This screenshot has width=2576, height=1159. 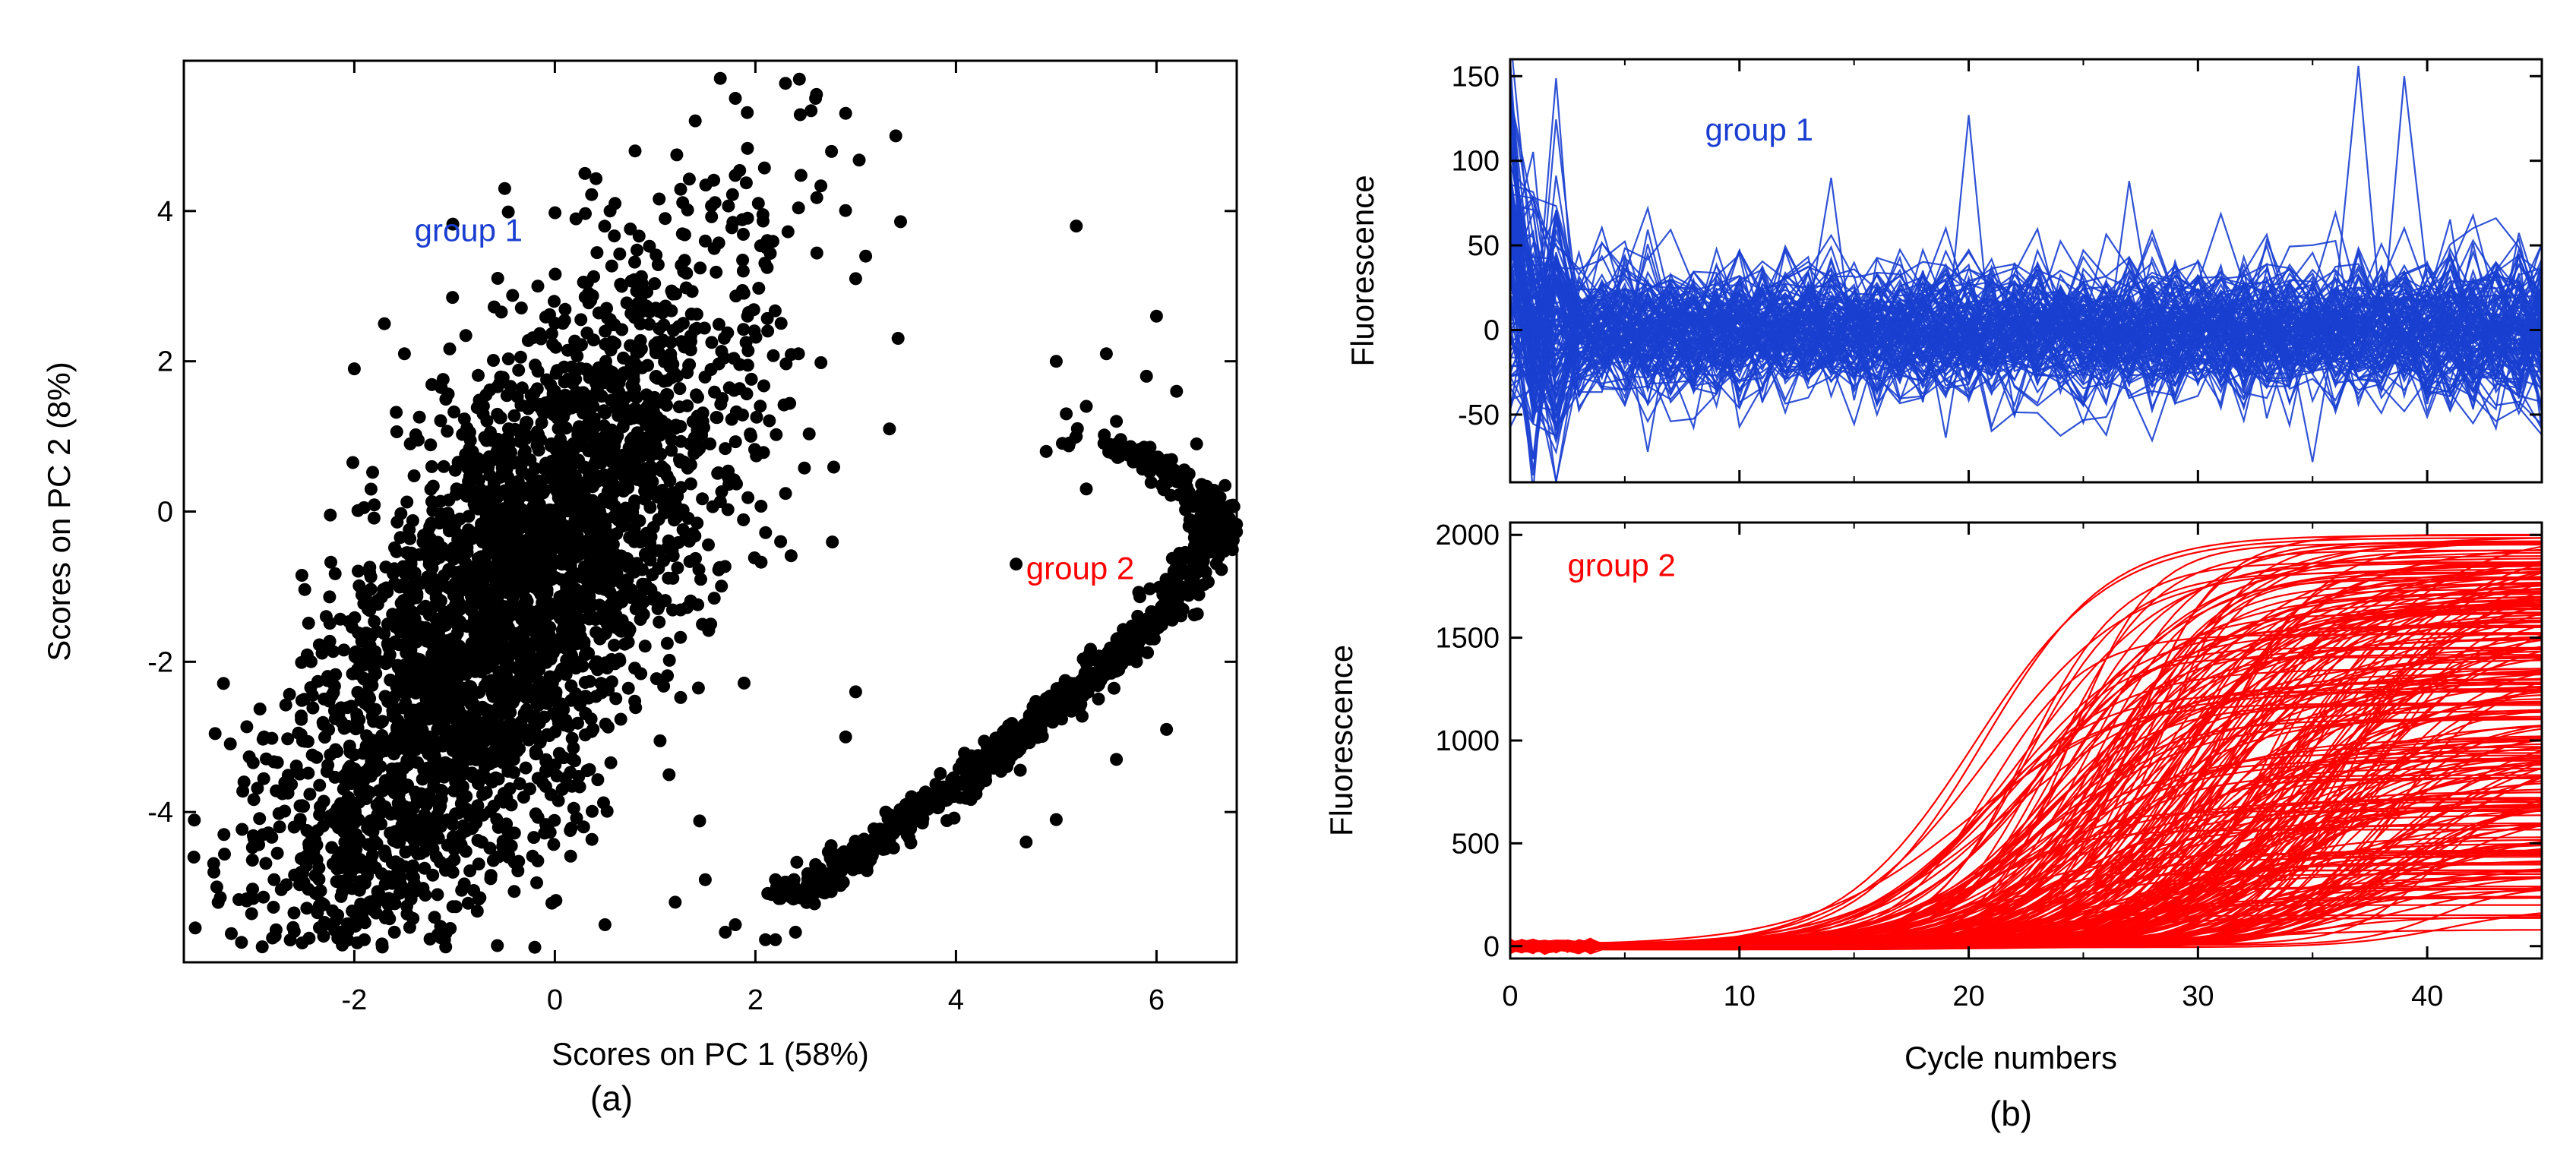 What do you see at coordinates (2010, 1057) in the screenshot?
I see `cycle-x-axis-title: Cycle numbers` at bounding box center [2010, 1057].